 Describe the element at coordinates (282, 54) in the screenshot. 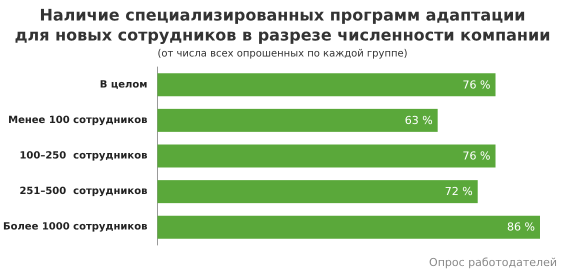

I see `chart-subtitle: (от числа всех опрошенных по каждой группе)` at that location.